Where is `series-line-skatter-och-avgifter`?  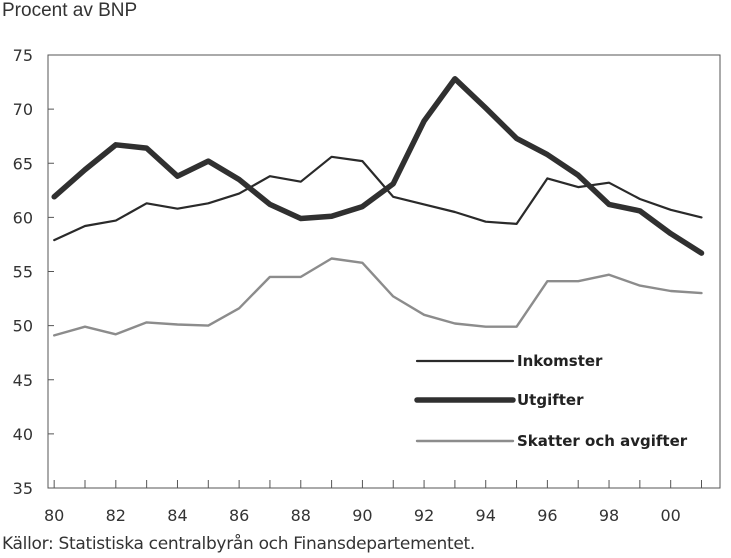
series-line-skatter-och-avgifter is located at coordinates (378, 297).